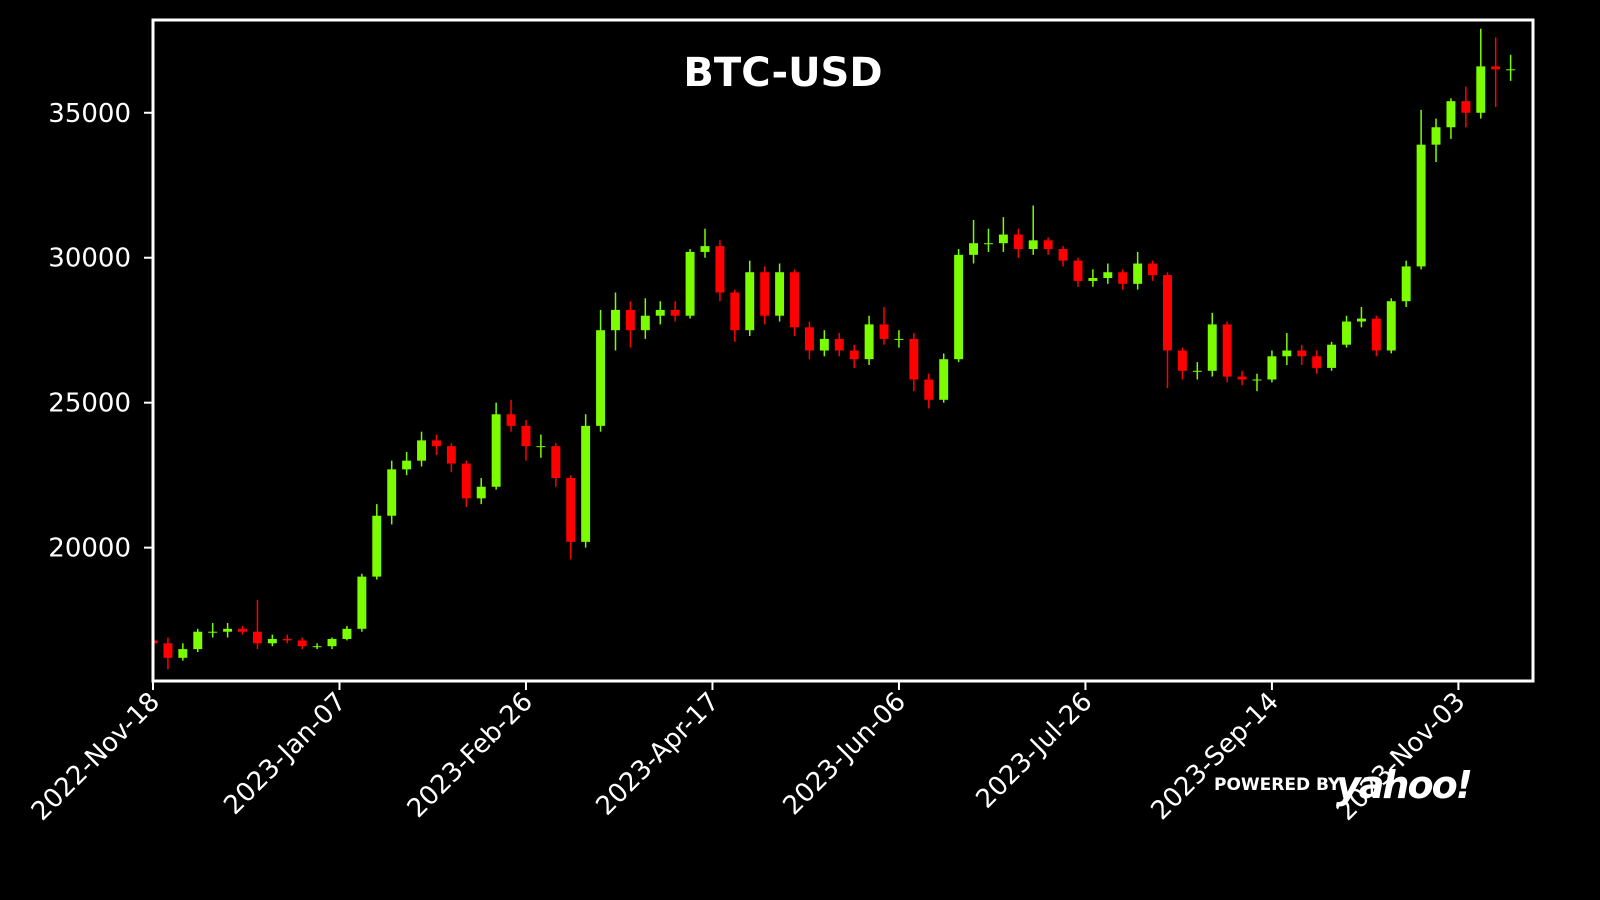  What do you see at coordinates (89, 404) in the screenshot?
I see `y-tick-label: 25000` at bounding box center [89, 404].